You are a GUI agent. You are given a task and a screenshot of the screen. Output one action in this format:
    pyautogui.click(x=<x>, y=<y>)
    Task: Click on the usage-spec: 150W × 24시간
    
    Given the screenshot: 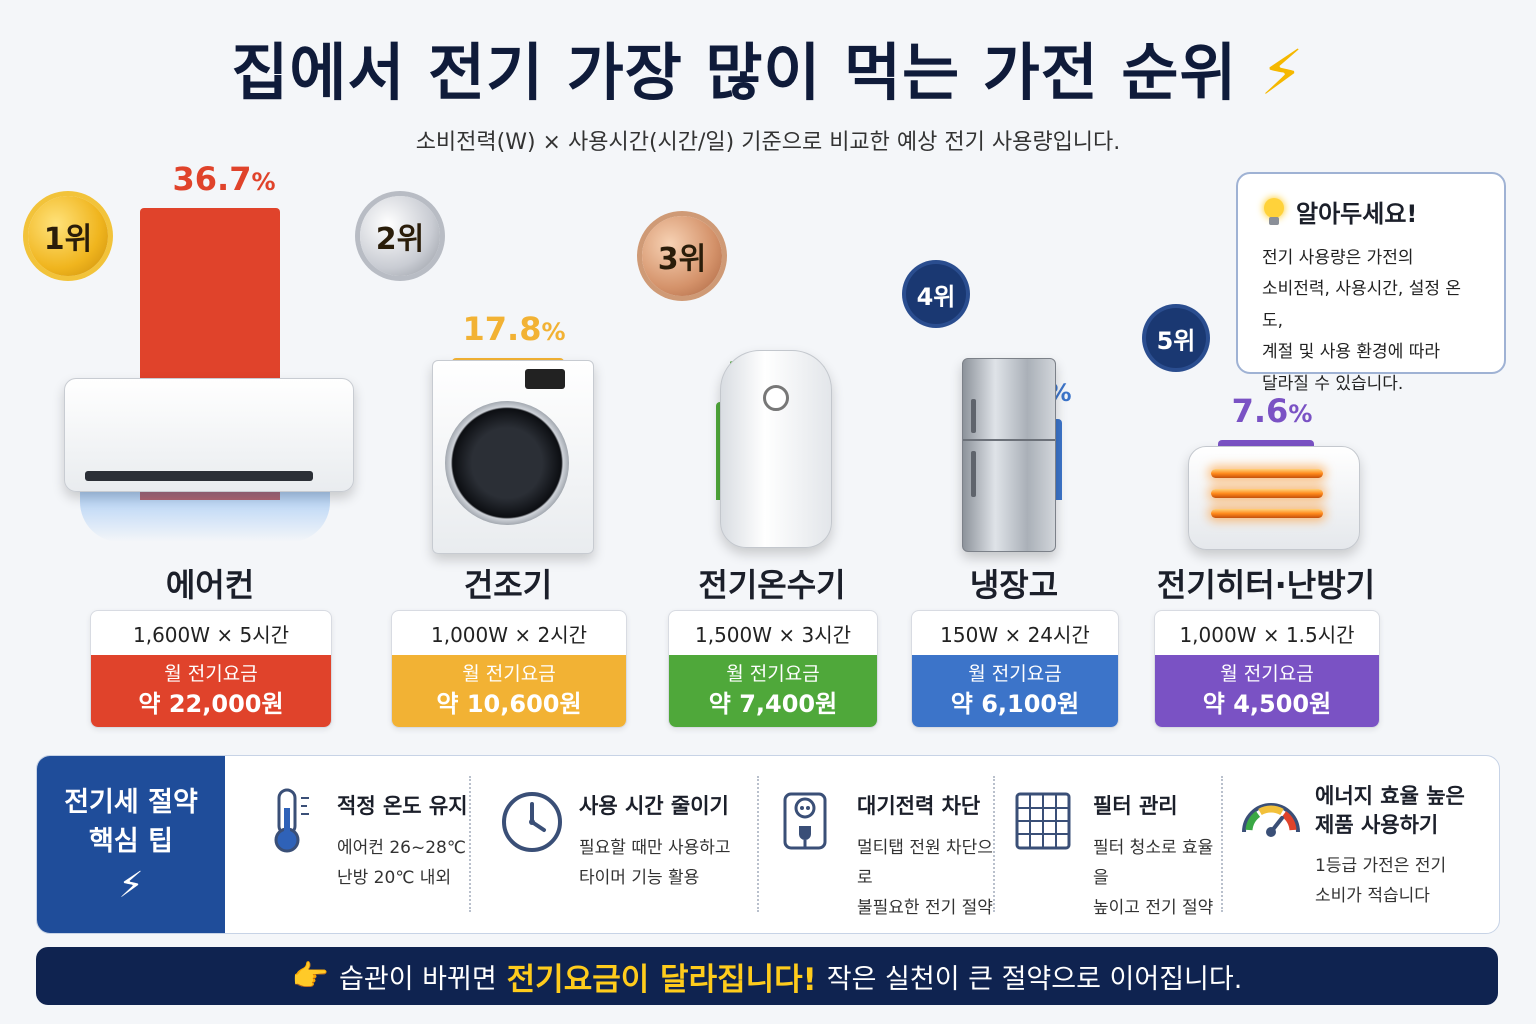 What is the action you would take?
    pyautogui.click(x=1015, y=634)
    